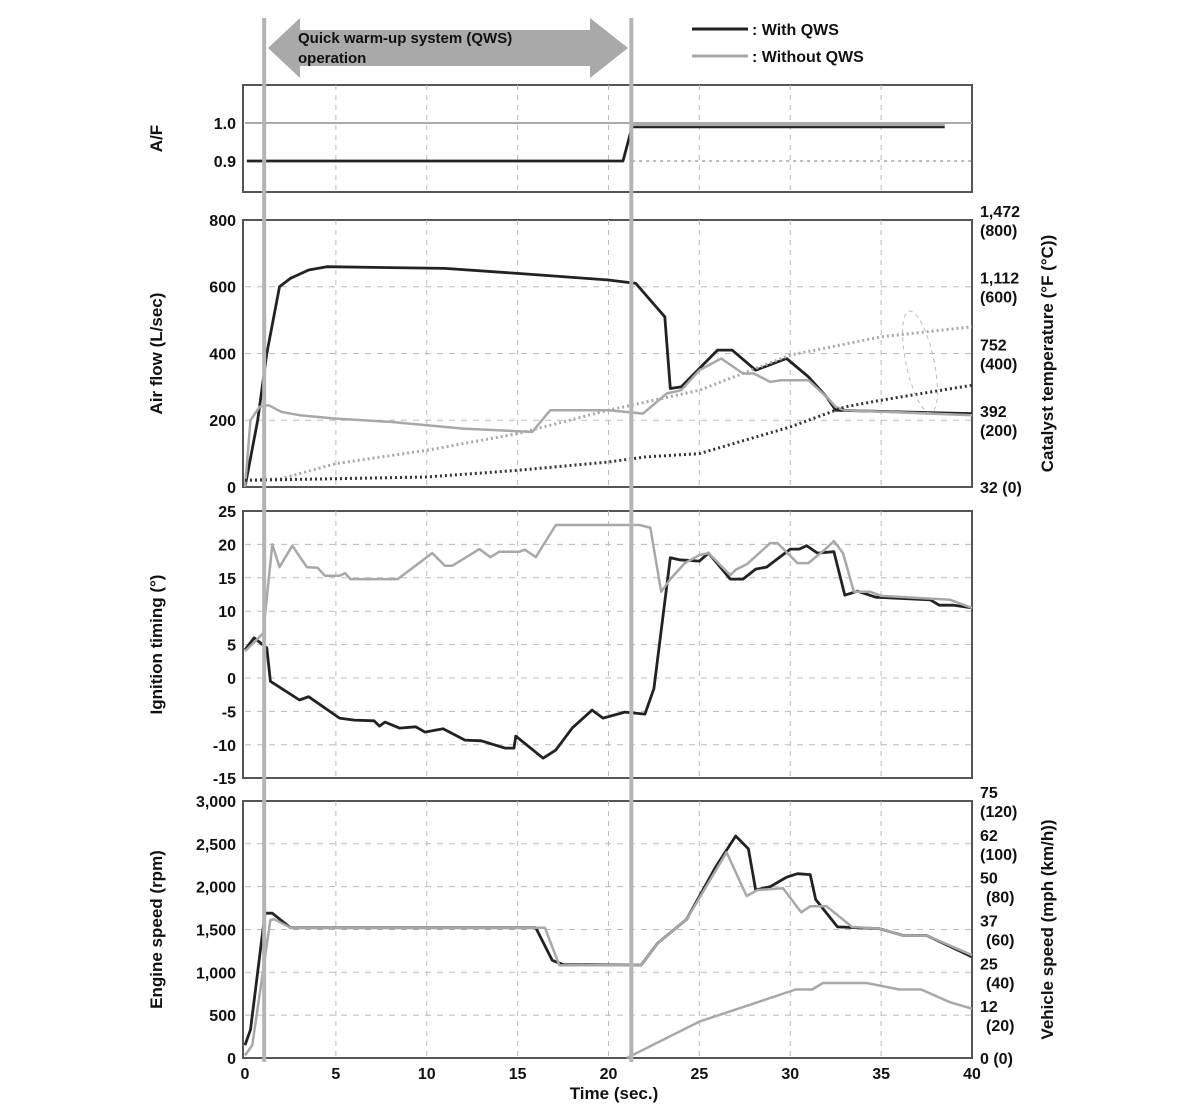  What do you see at coordinates (225, 162) in the screenshot?
I see `y-tick-label: 0.9` at bounding box center [225, 162].